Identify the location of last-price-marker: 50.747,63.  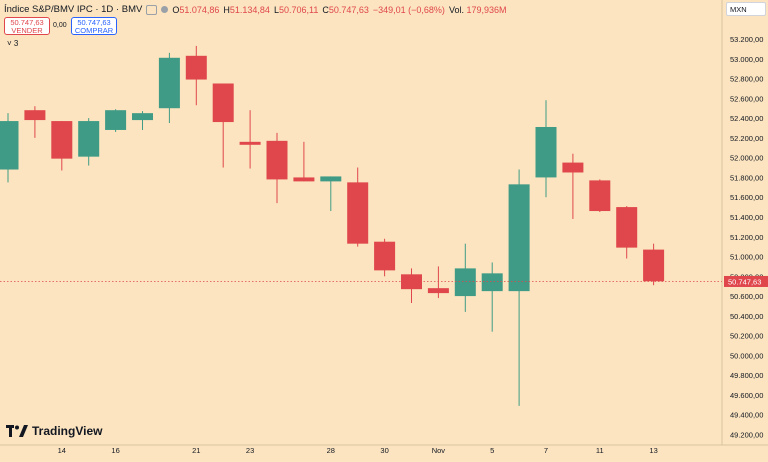
(384, 281).